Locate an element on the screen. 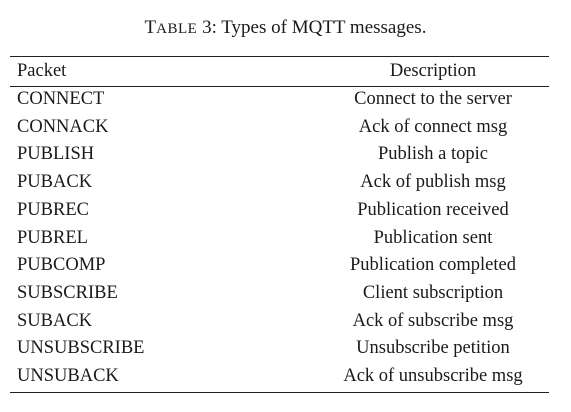 The width and height of the screenshot is (571, 412). description-cell: Connect to the server is located at coordinates (433, 99).